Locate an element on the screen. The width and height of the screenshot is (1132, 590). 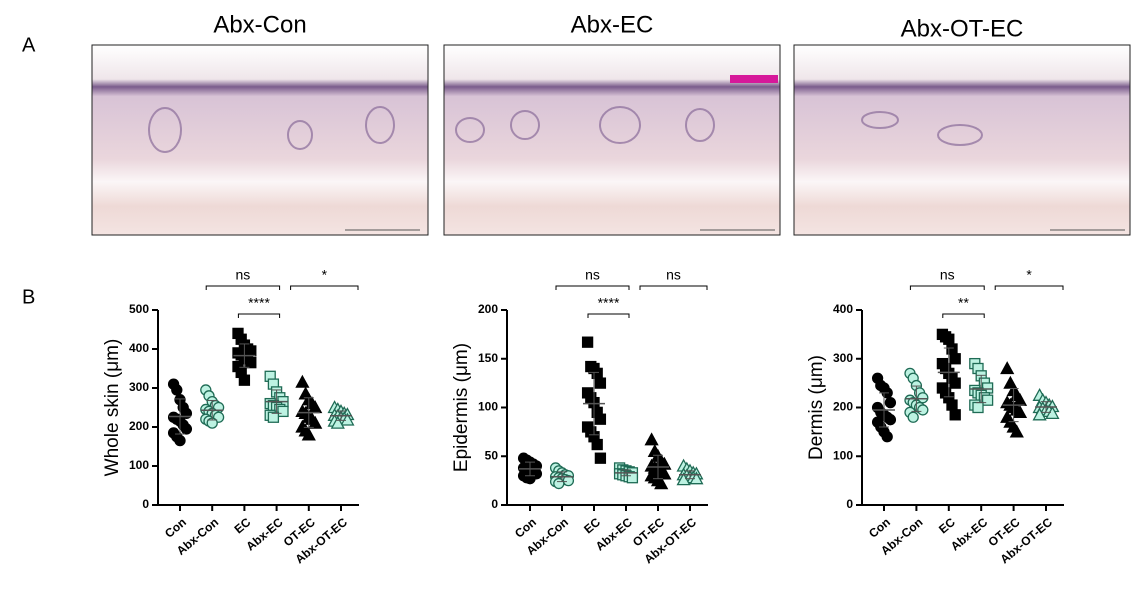
panel-label: B is located at coordinates (28, 297).